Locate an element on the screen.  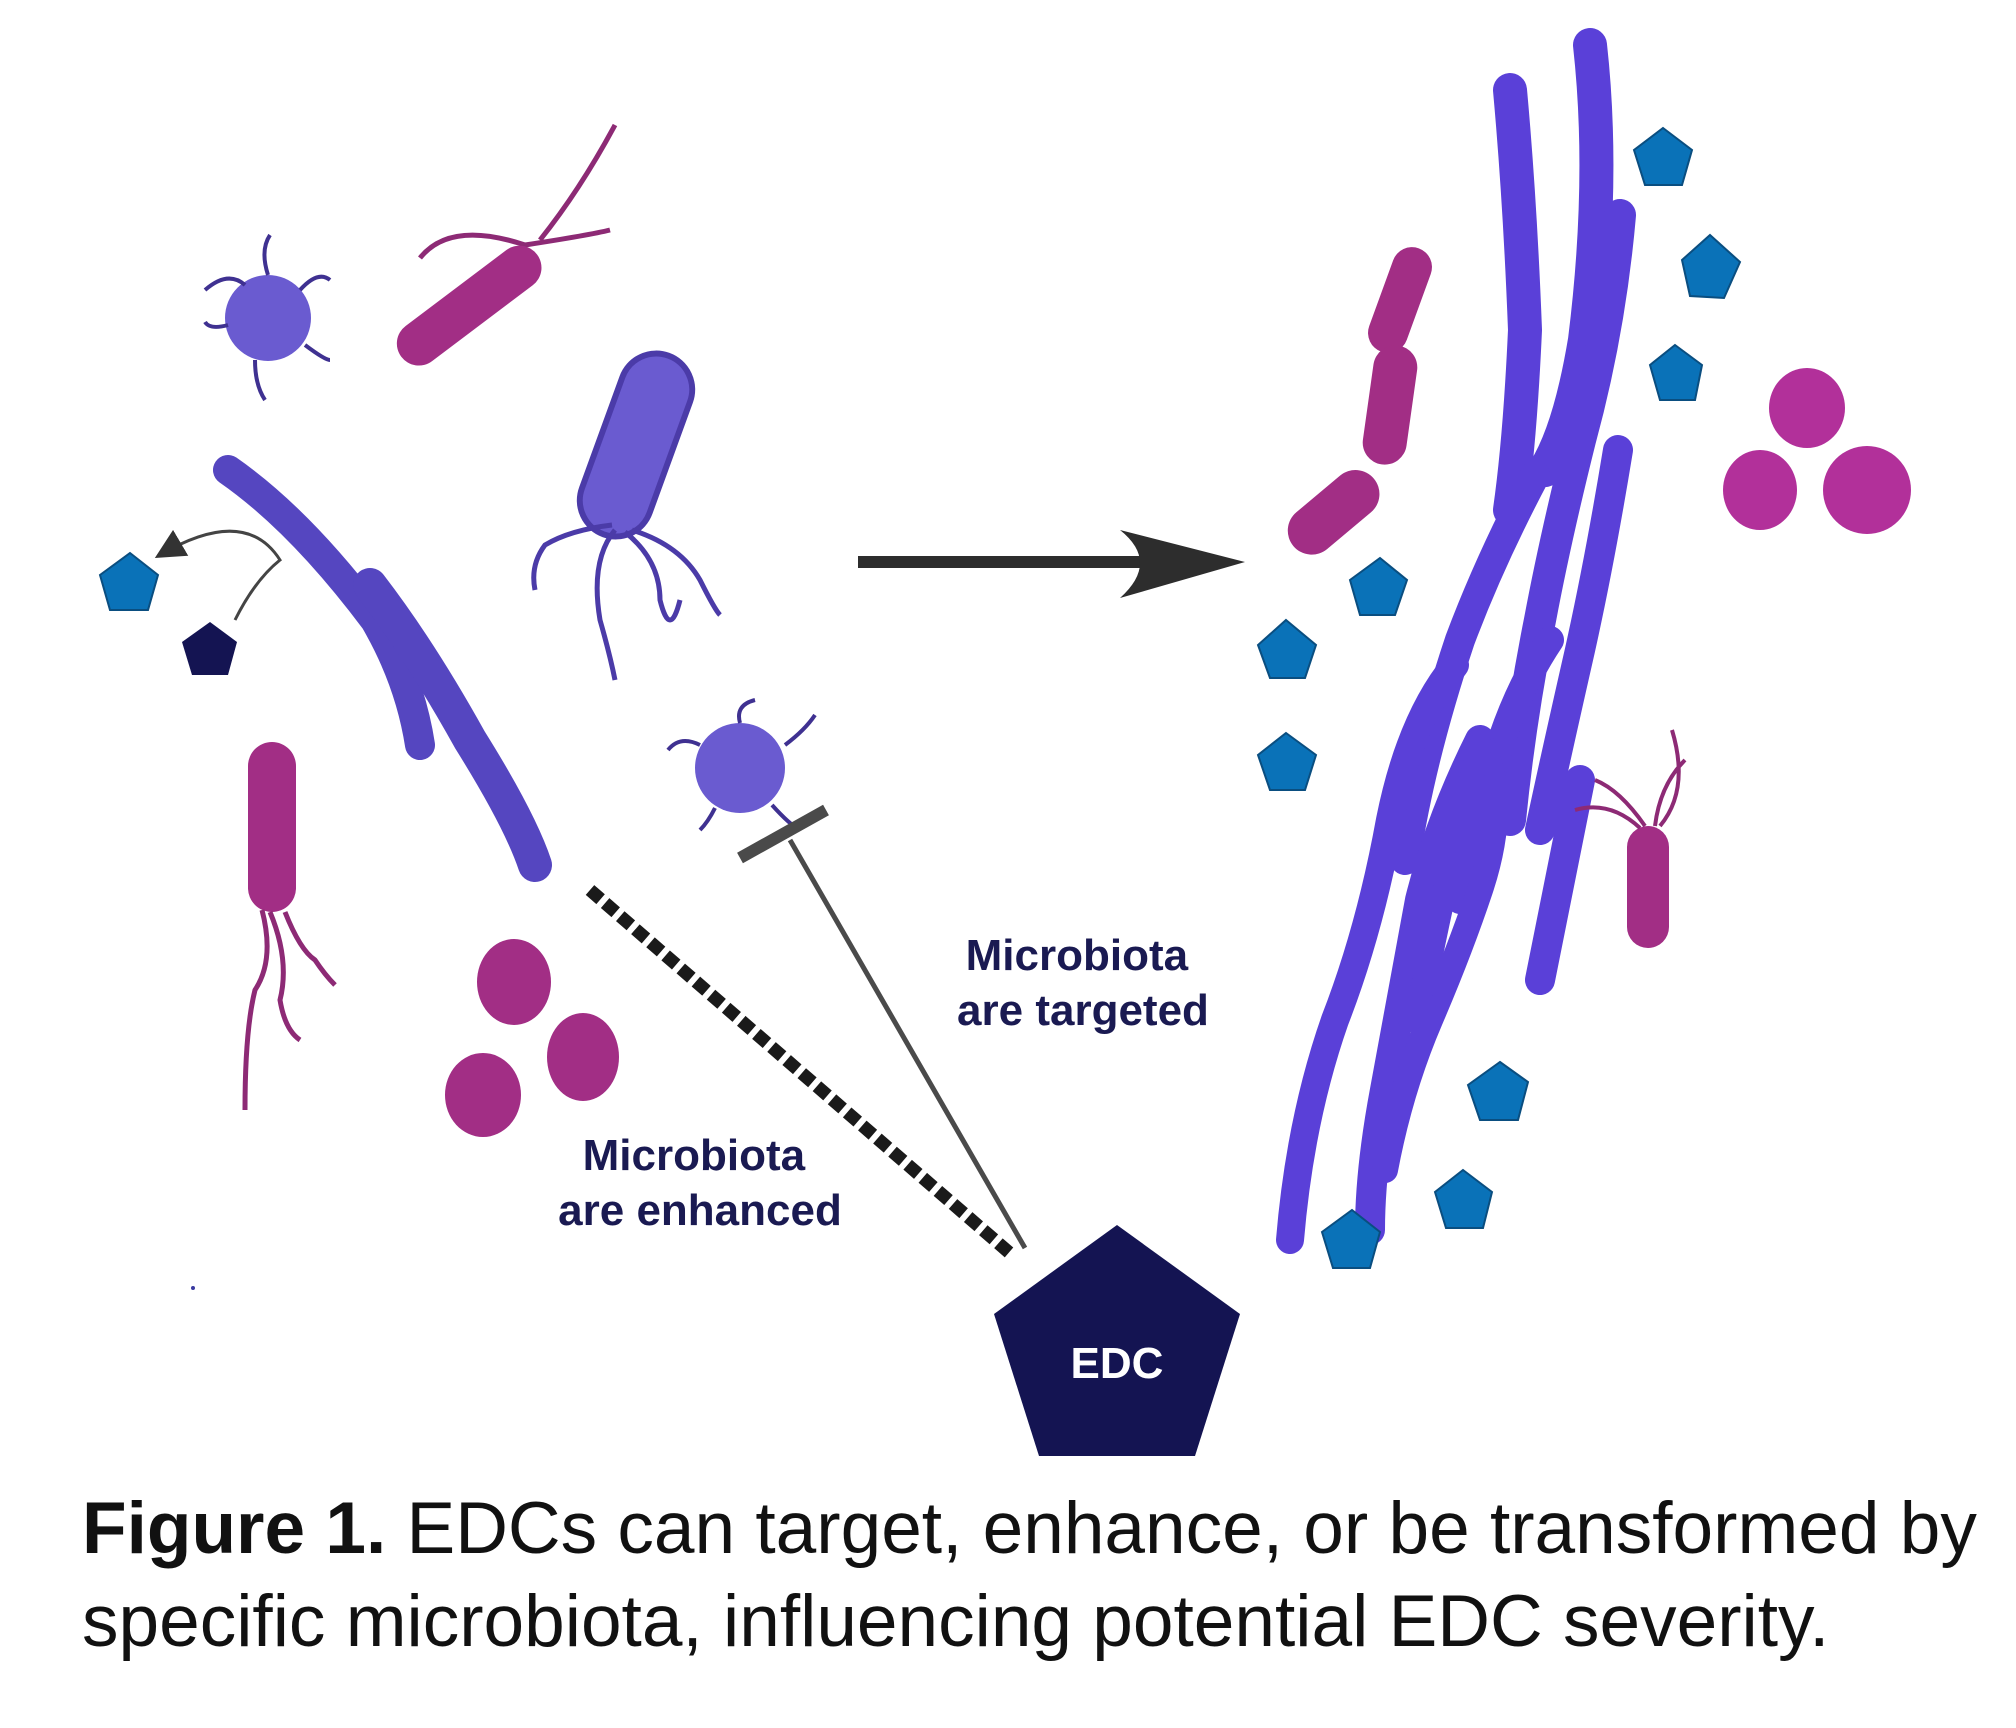
transformation-arrow is located at coordinates (218, 575).